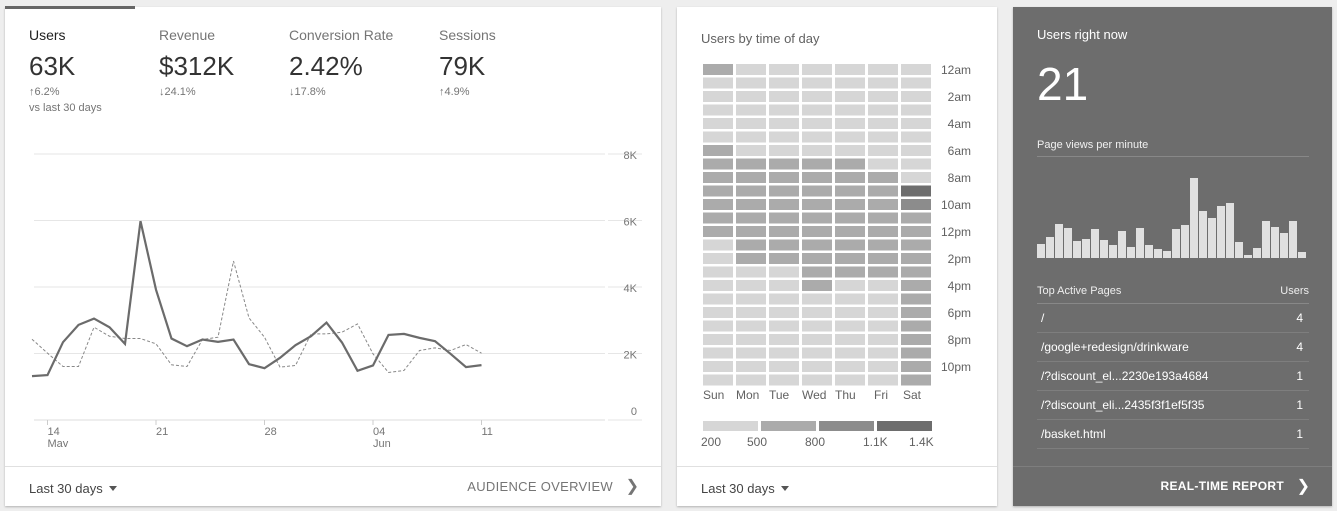 The image size is (1337, 511). I want to click on legend-label: 800, so click(815, 442).